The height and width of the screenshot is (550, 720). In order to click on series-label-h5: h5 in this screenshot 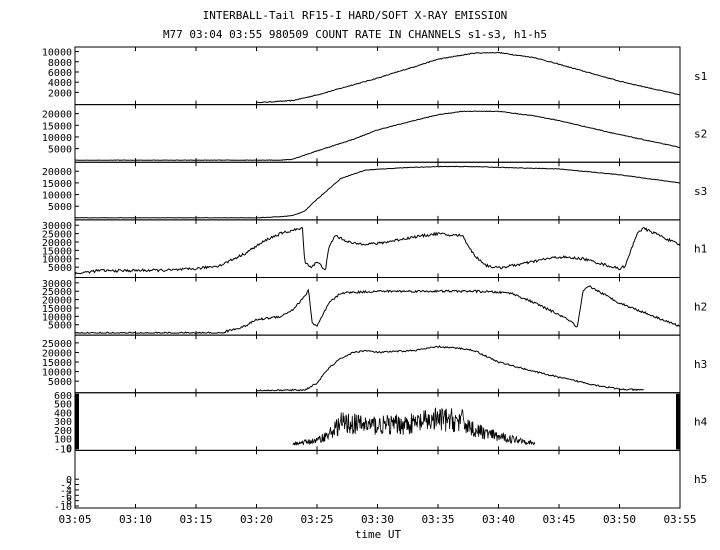, I will do `click(700, 479)`.